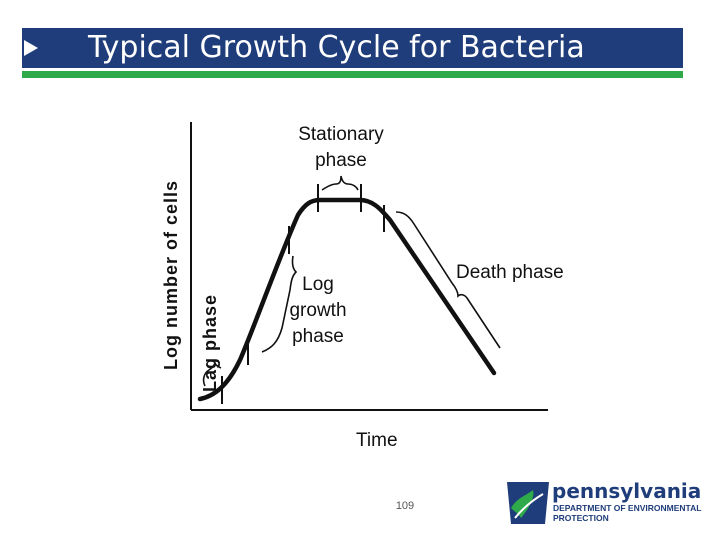 The height and width of the screenshot is (540, 720). I want to click on log-brace, so click(279, 304).